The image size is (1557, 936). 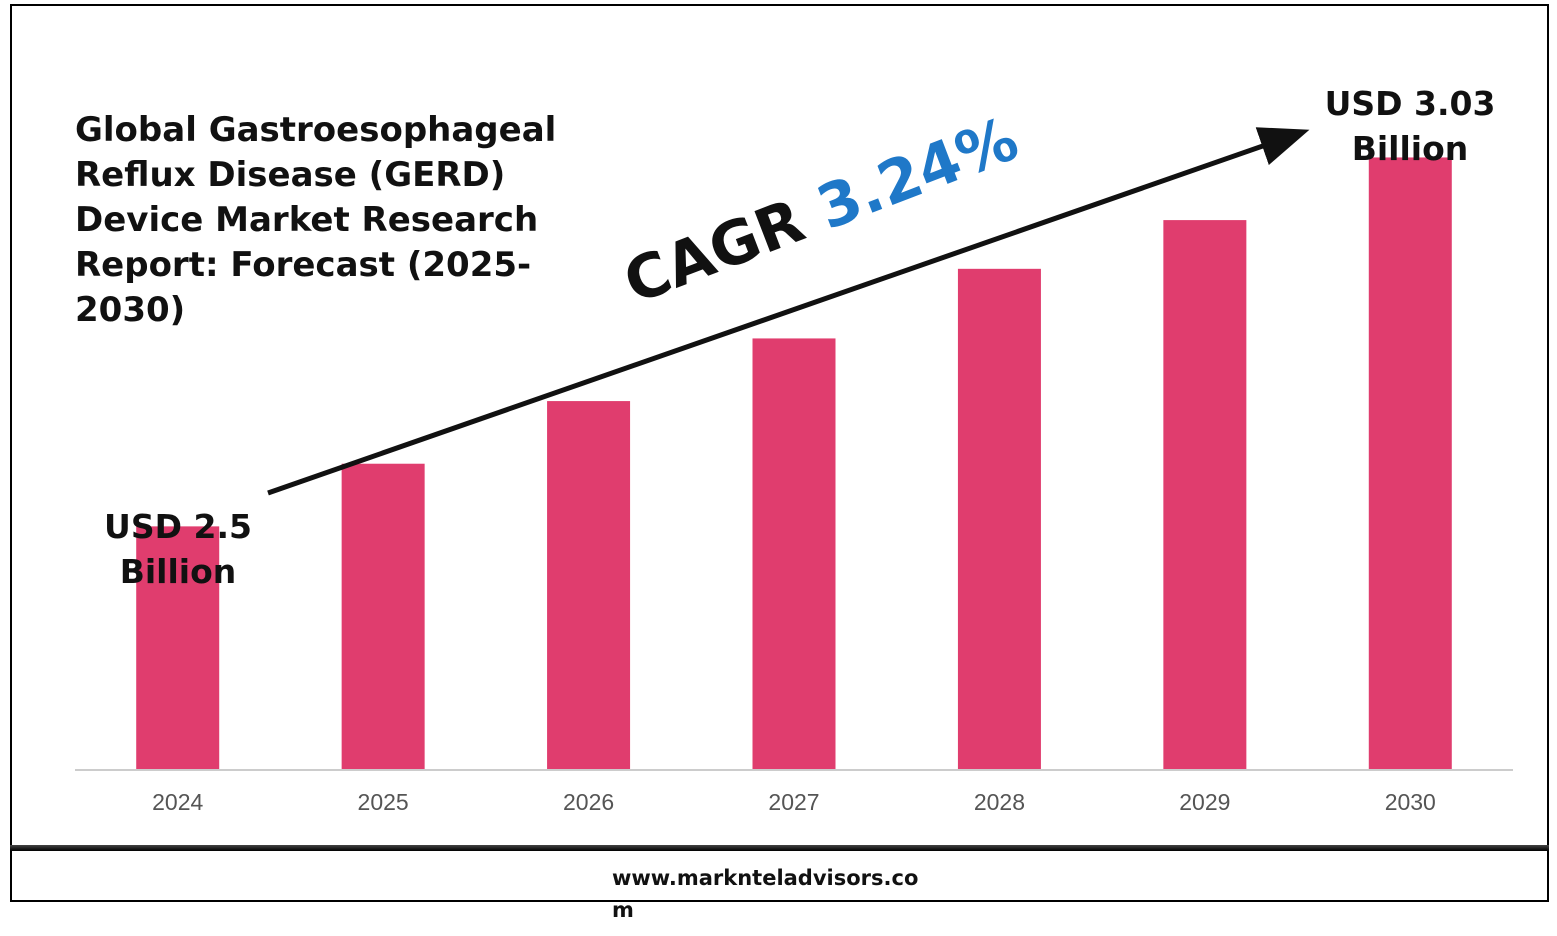 What do you see at coordinates (589, 585) in the screenshot?
I see `bar-2026` at bounding box center [589, 585].